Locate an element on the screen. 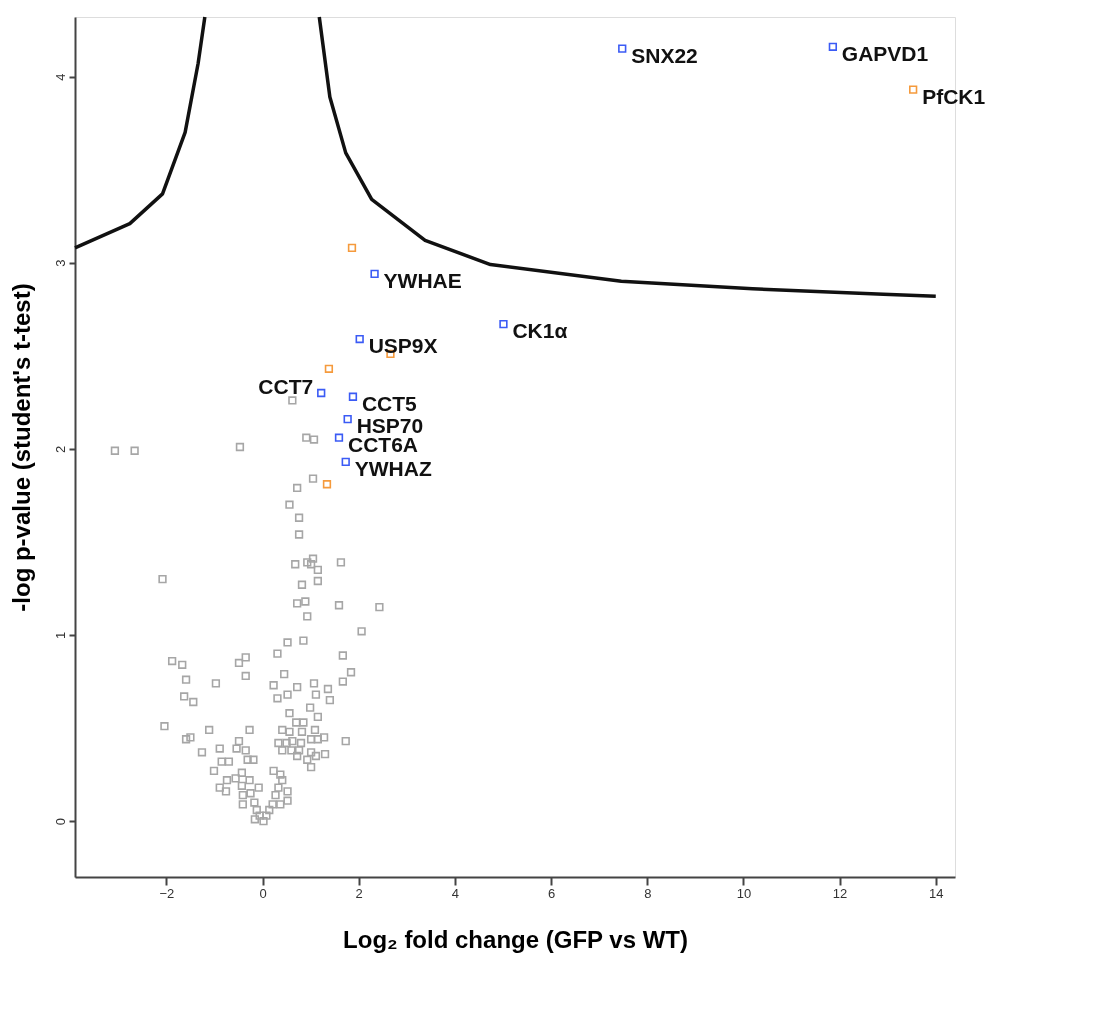 The height and width of the screenshot is (1010, 1101). annotation: YWHAZ is located at coordinates (393, 468).